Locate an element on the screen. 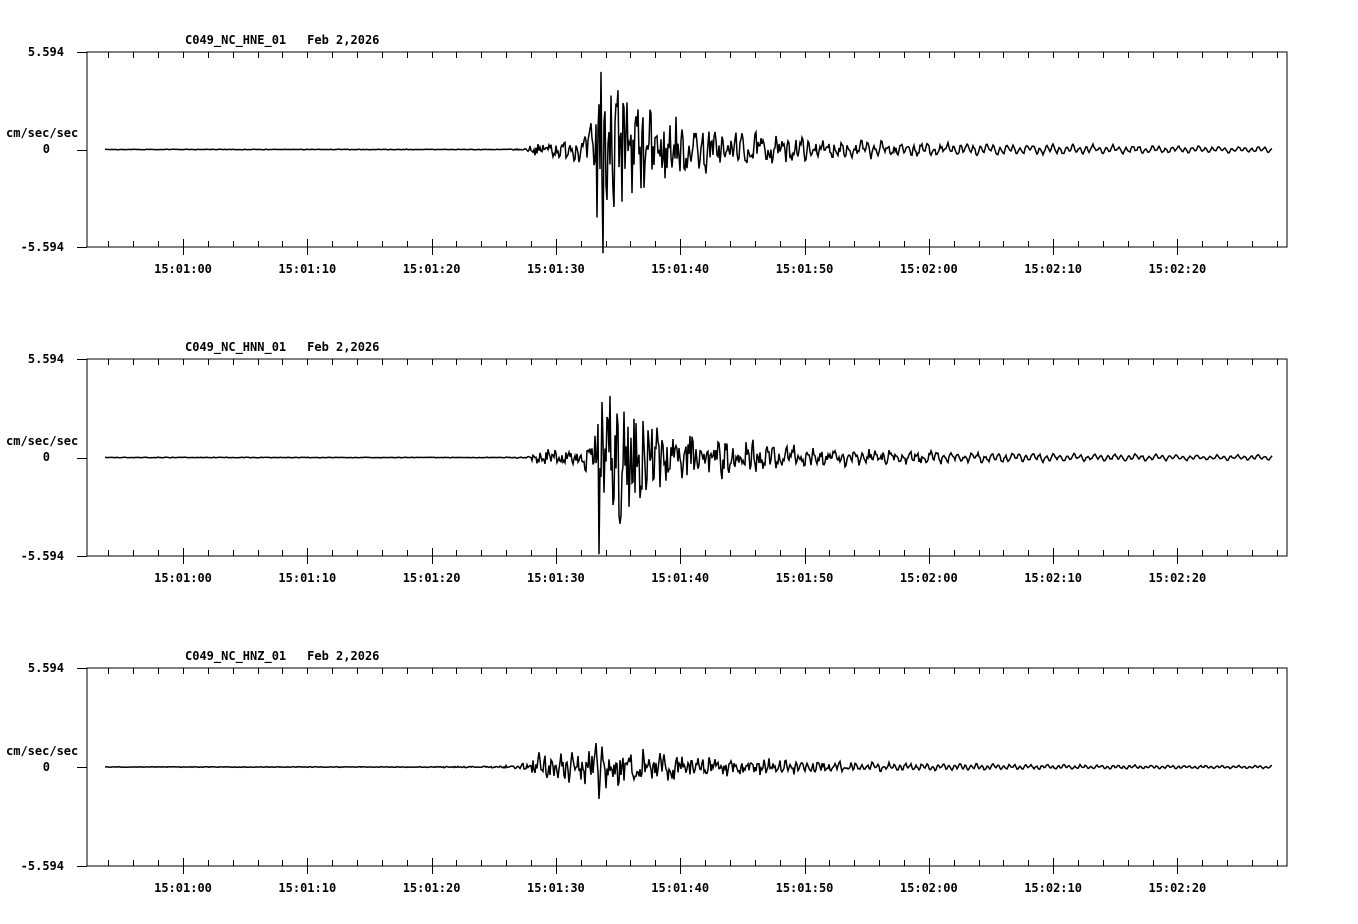 The height and width of the screenshot is (924, 1358). plot-title: C049_NC_HNE_01 Feb 2,2026 is located at coordinates (282, 40).